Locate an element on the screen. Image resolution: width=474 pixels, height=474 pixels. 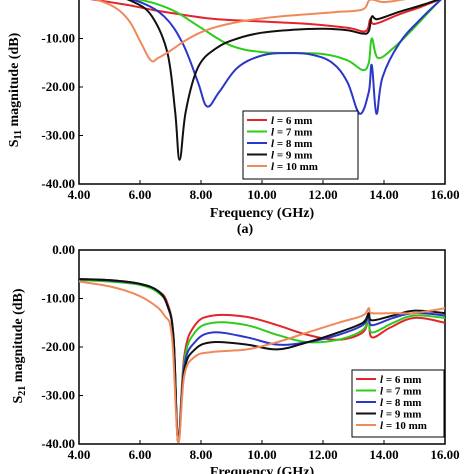
s11-y-label-rest: magnitude (dB) is located at coordinates (14, 81).